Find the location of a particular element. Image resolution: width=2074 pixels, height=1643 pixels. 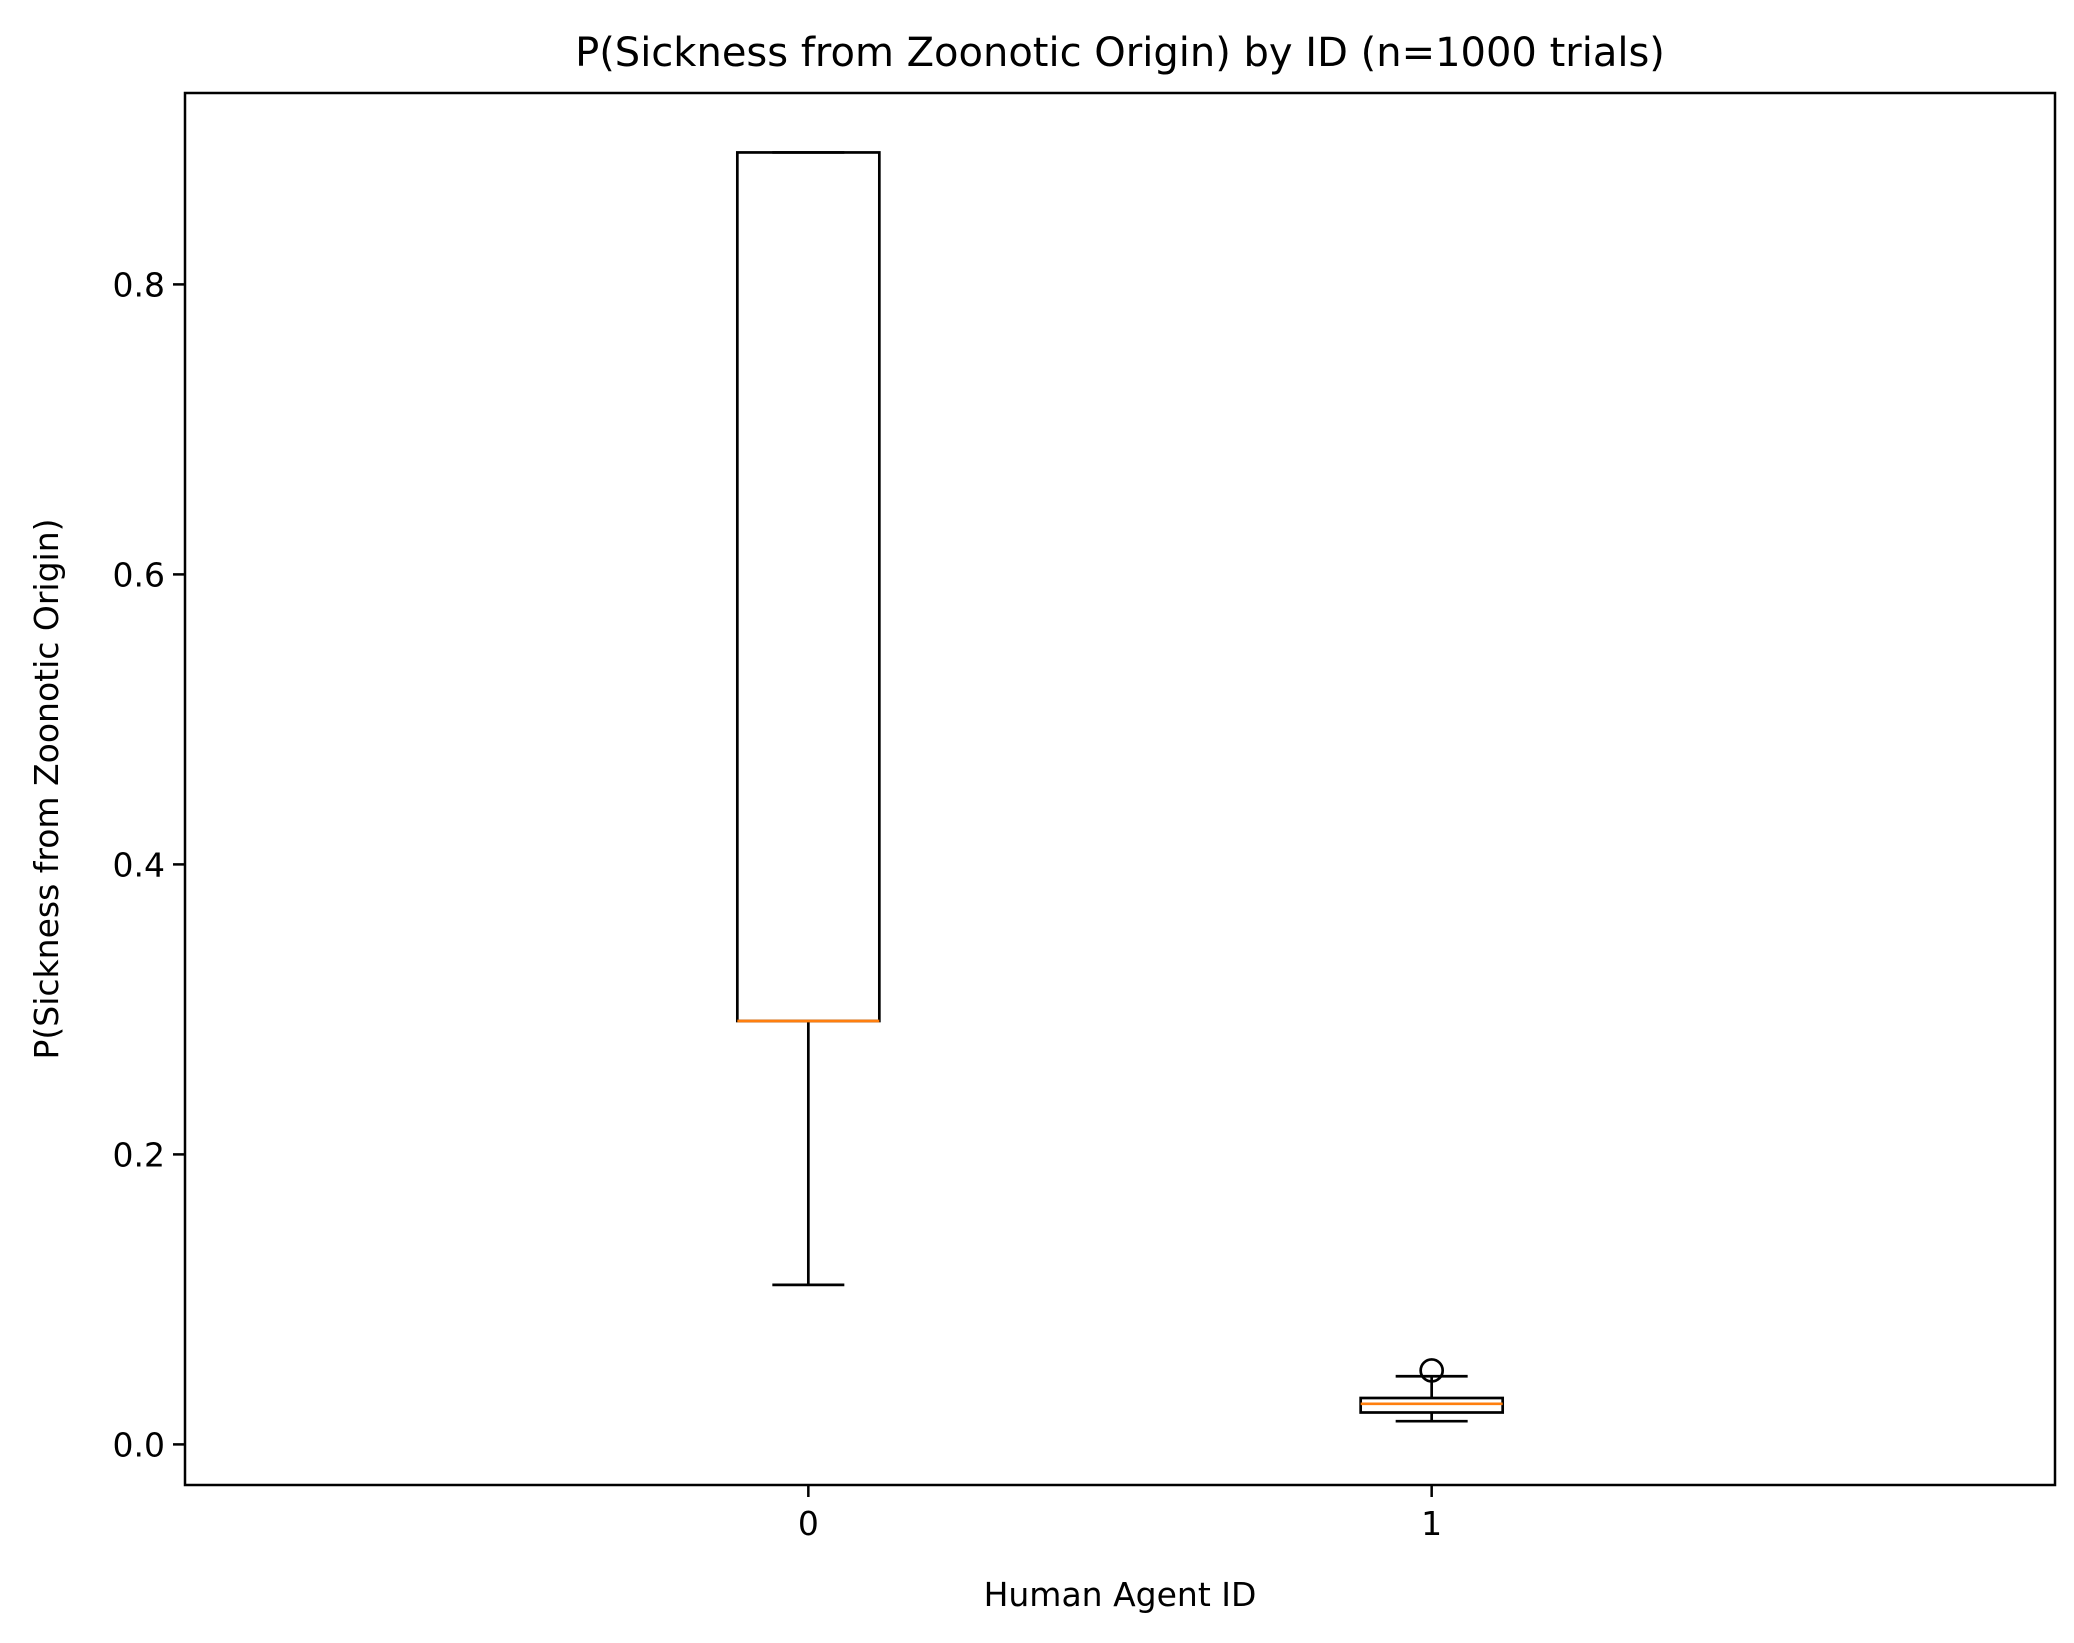

x-tick-label: 1 is located at coordinates (1431, 1523).